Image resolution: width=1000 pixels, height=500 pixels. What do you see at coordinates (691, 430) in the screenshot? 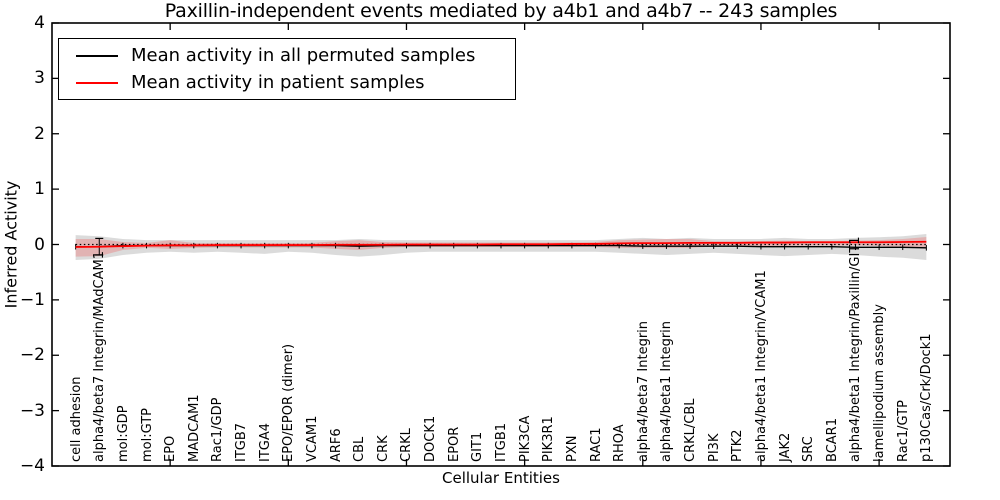
I see `x-tick-label: CRKL/CBL` at bounding box center [691, 430].